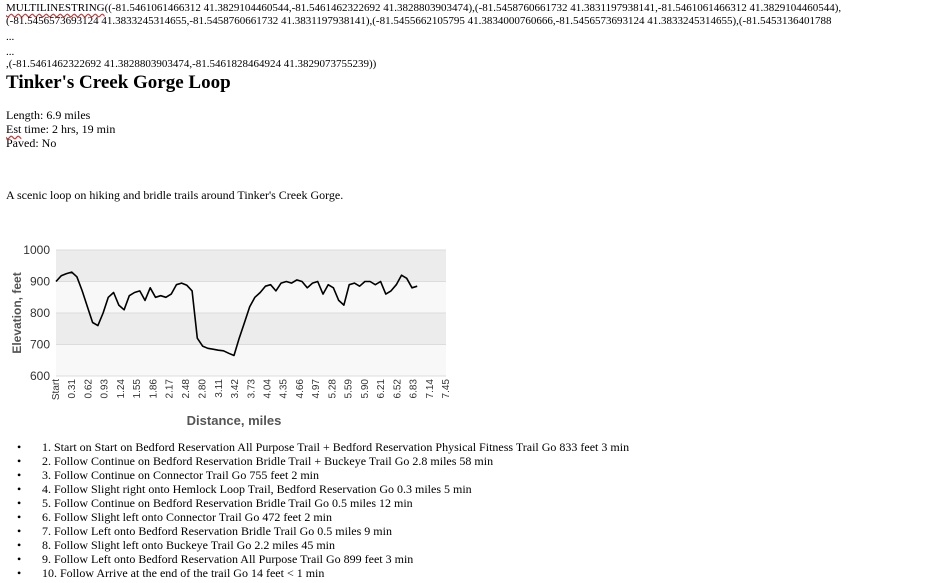 The image size is (940, 583). I want to click on x-tick-label: 0.62, so click(88, 389).